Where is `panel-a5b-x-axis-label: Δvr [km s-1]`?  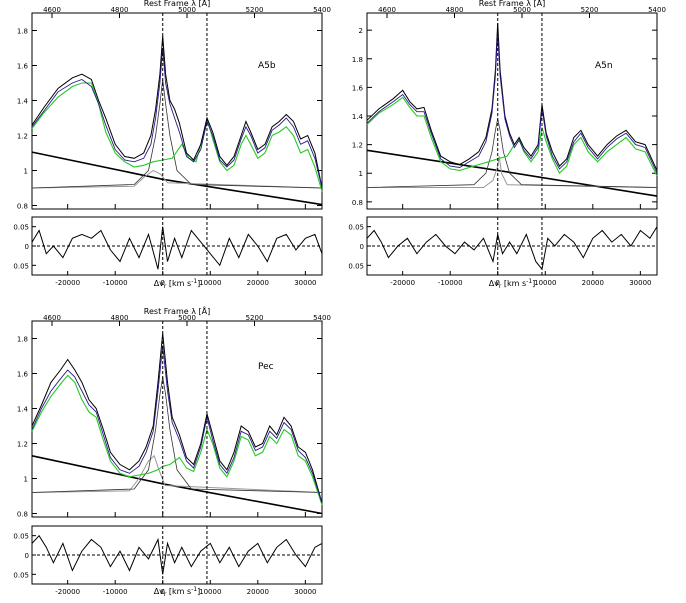 panel-a5b-x-axis-label: Δvr [km s-1] is located at coordinates (177, 284).